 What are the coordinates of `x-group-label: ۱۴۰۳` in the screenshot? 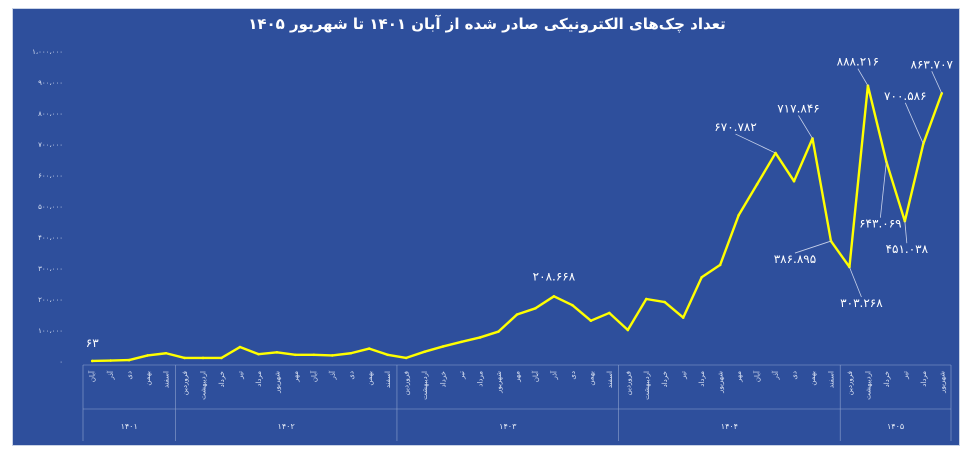 It's located at (508, 426).